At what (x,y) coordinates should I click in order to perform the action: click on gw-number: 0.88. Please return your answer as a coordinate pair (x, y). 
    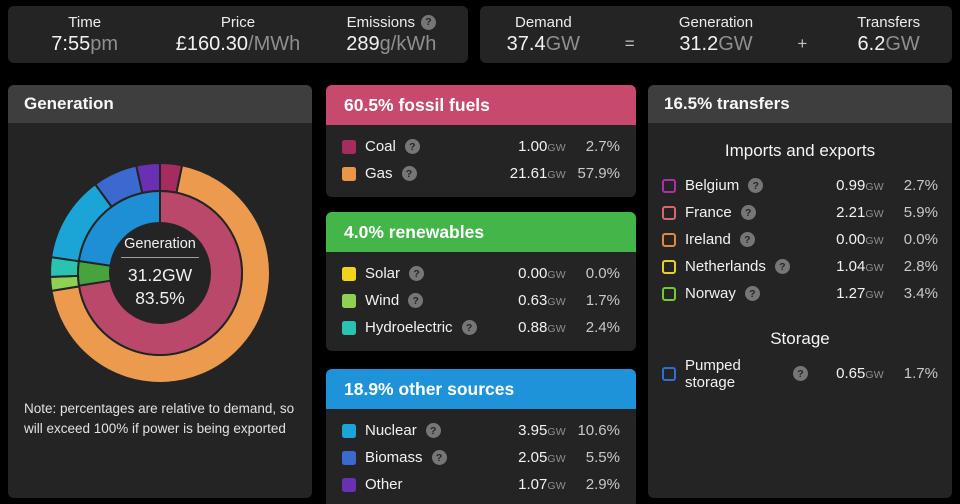
    Looking at the image, I should click on (533, 327).